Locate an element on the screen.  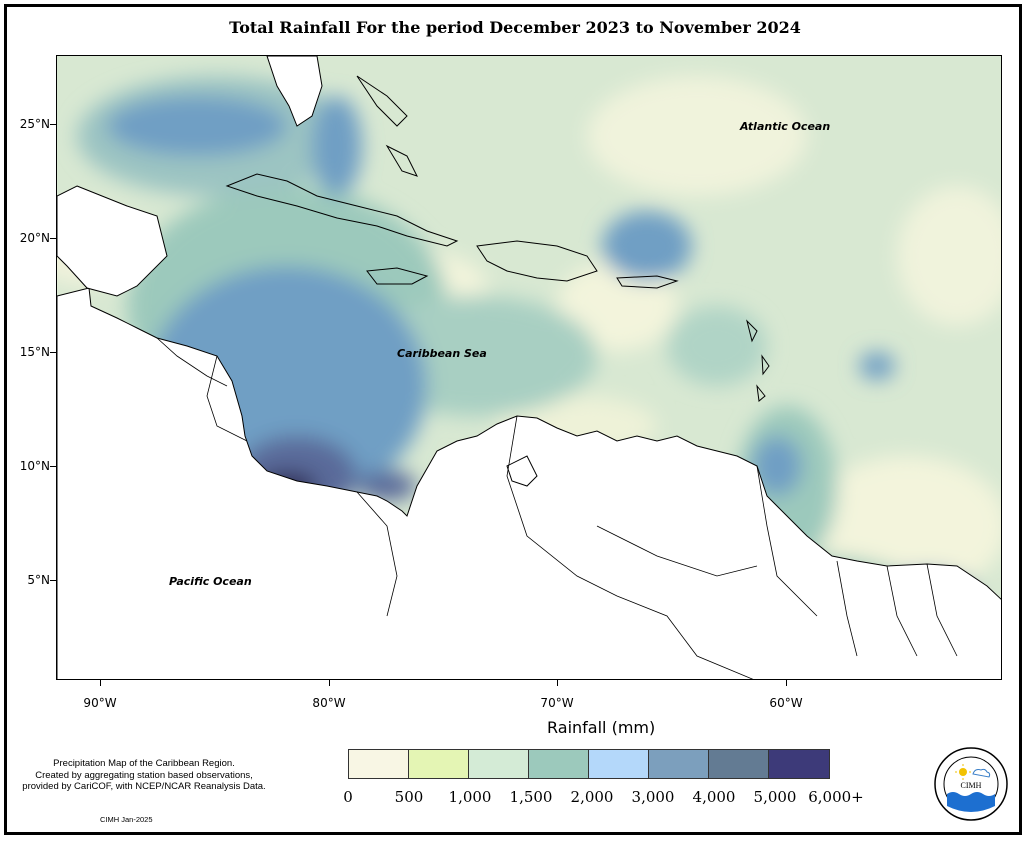
legend-label: 4,000 is located at coordinates (714, 797).